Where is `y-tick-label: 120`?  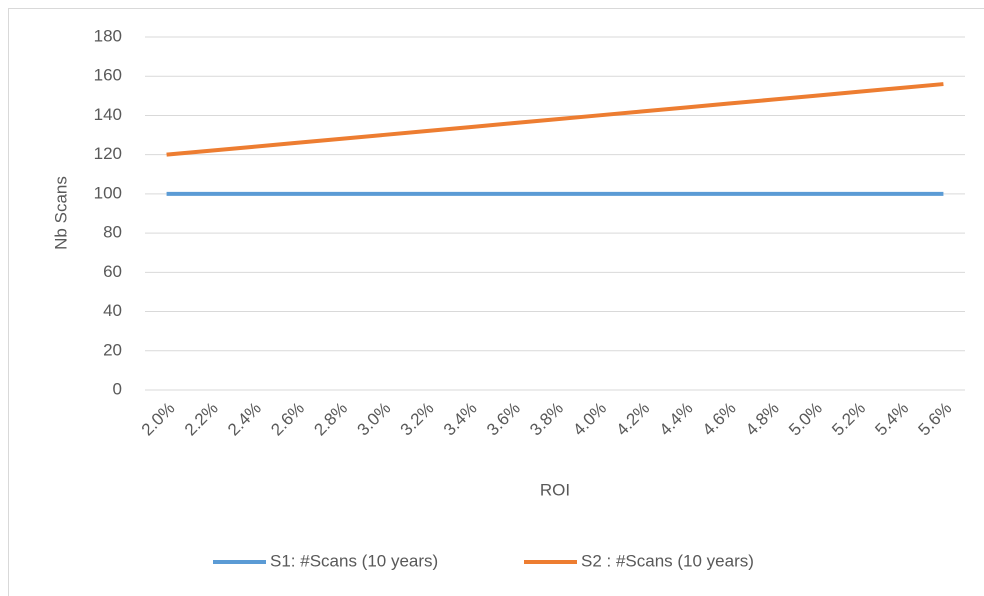
y-tick-label: 120 is located at coordinates (108, 153).